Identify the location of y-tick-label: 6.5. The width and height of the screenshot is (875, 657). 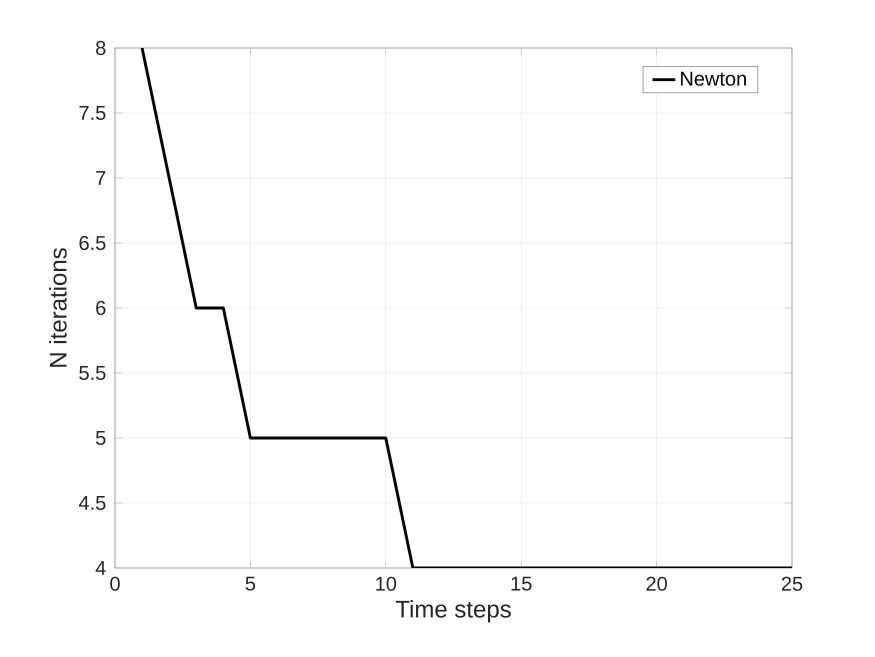
(93, 243).